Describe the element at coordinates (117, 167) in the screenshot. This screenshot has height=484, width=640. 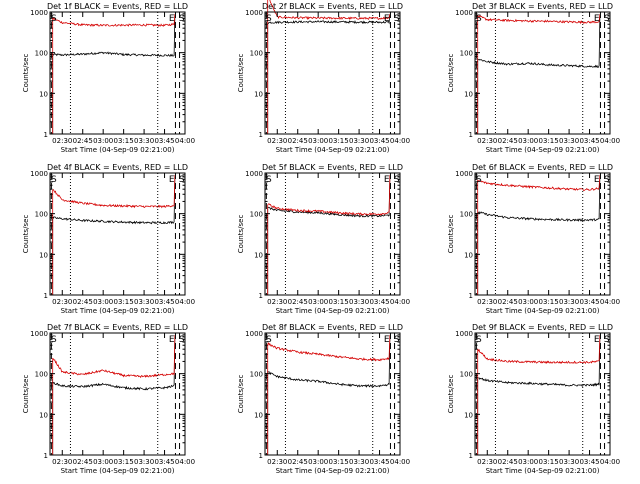
I see `chart-title: Det 4f BLACK = Events, RED = LLD` at that location.